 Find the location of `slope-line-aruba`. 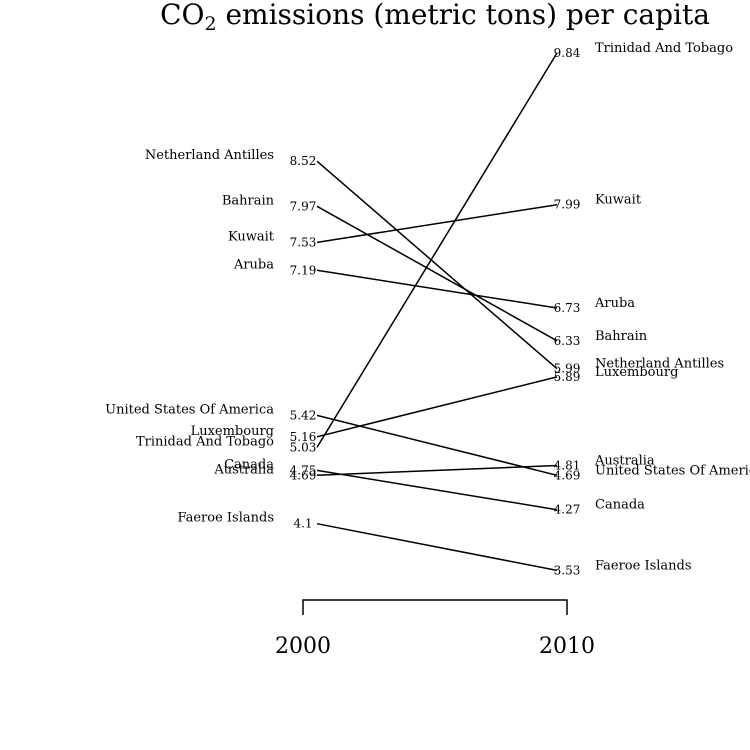

slope-line-aruba is located at coordinates (437, 289).